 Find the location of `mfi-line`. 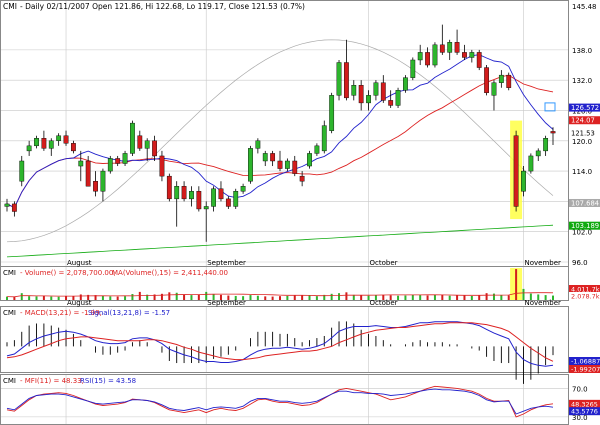

mfi-line is located at coordinates (280, 401).